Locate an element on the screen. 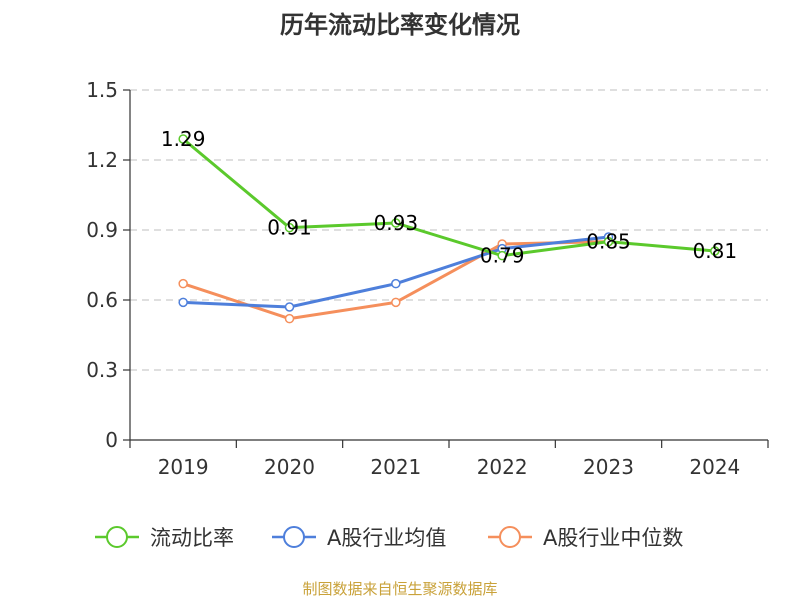 This screenshot has height=600, width=800. chart-title: 历年流动比率变化情况 is located at coordinates (400, 25).